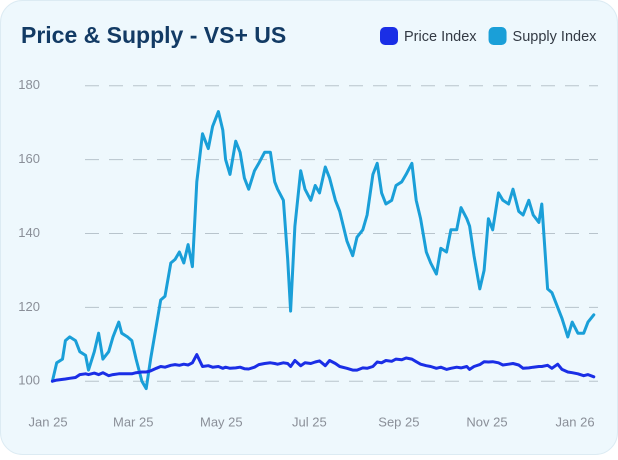  What do you see at coordinates (555, 37) in the screenshot?
I see `legend-label: Supply Index` at bounding box center [555, 37].